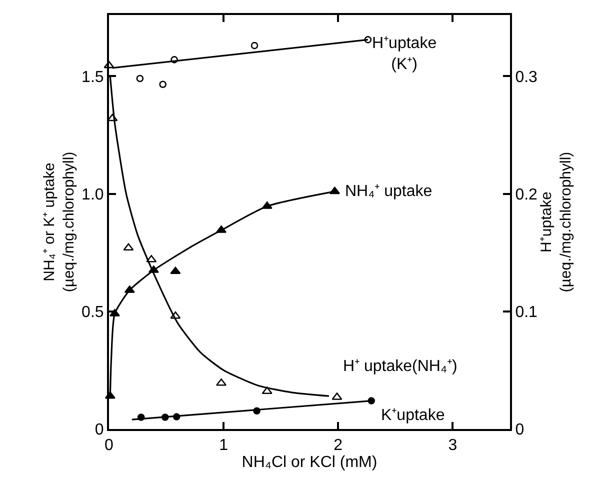 The height and width of the screenshot is (480, 605). I want to click on series-label: H⁺ uptake(NH₄⁺), so click(400, 366).